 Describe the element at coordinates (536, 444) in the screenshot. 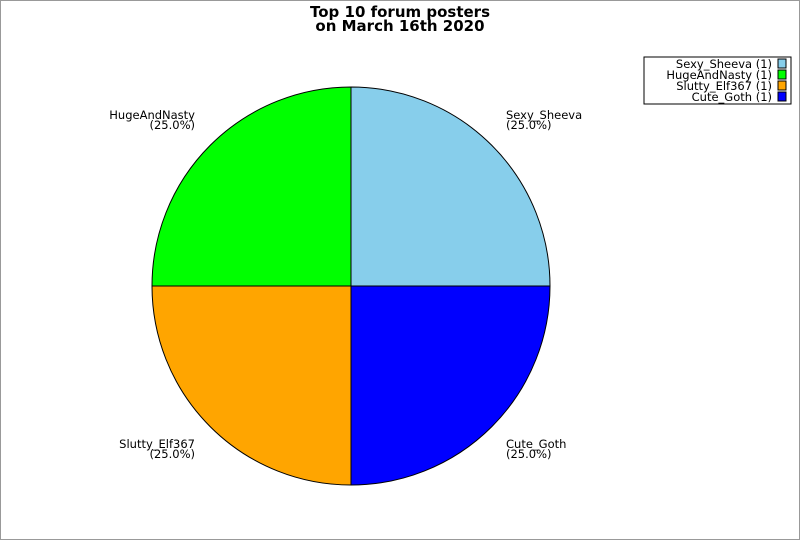

I see `slice-label: Cute_Goth` at that location.